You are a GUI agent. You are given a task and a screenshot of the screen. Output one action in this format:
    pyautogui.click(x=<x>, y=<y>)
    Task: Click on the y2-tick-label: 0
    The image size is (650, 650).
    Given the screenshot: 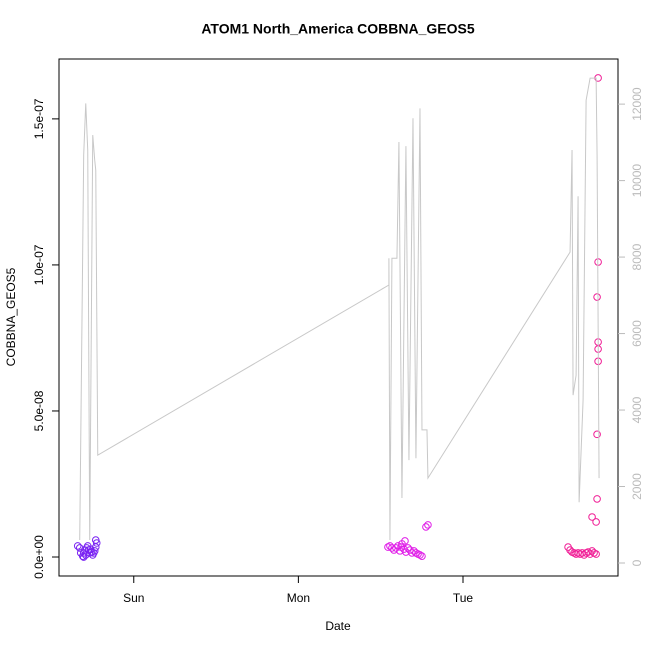 What is the action you would take?
    pyautogui.click(x=637, y=562)
    